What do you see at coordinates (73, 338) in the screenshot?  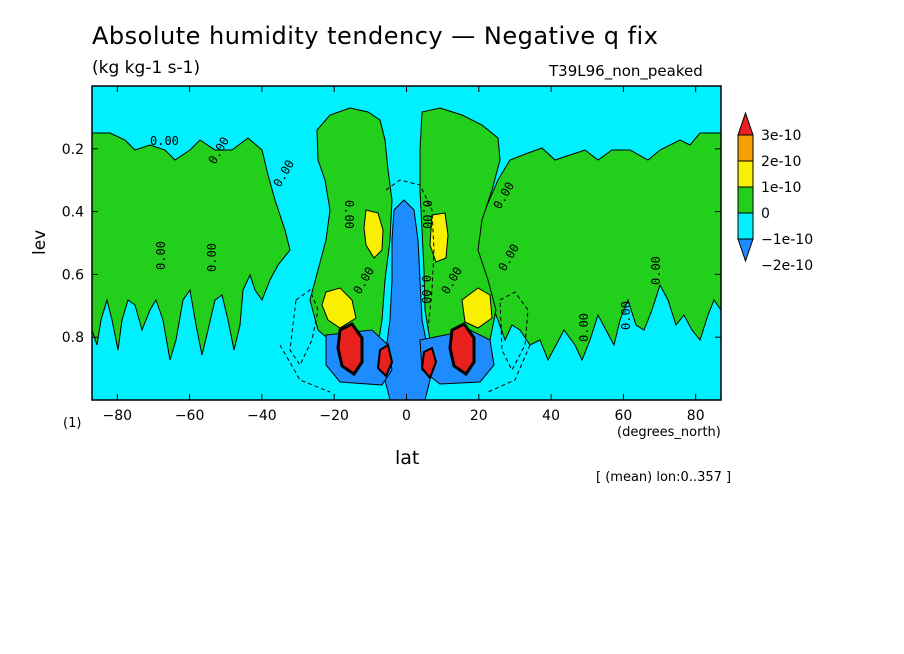 I see `y-tick-label: 0.8` at bounding box center [73, 338].